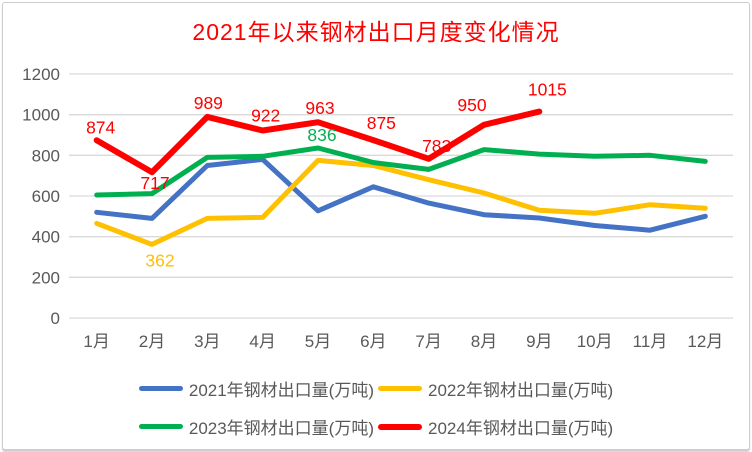 The height and width of the screenshot is (452, 752). Describe the element at coordinates (96, 341) in the screenshot. I see `x-axis-tick-label: 1月` at that location.